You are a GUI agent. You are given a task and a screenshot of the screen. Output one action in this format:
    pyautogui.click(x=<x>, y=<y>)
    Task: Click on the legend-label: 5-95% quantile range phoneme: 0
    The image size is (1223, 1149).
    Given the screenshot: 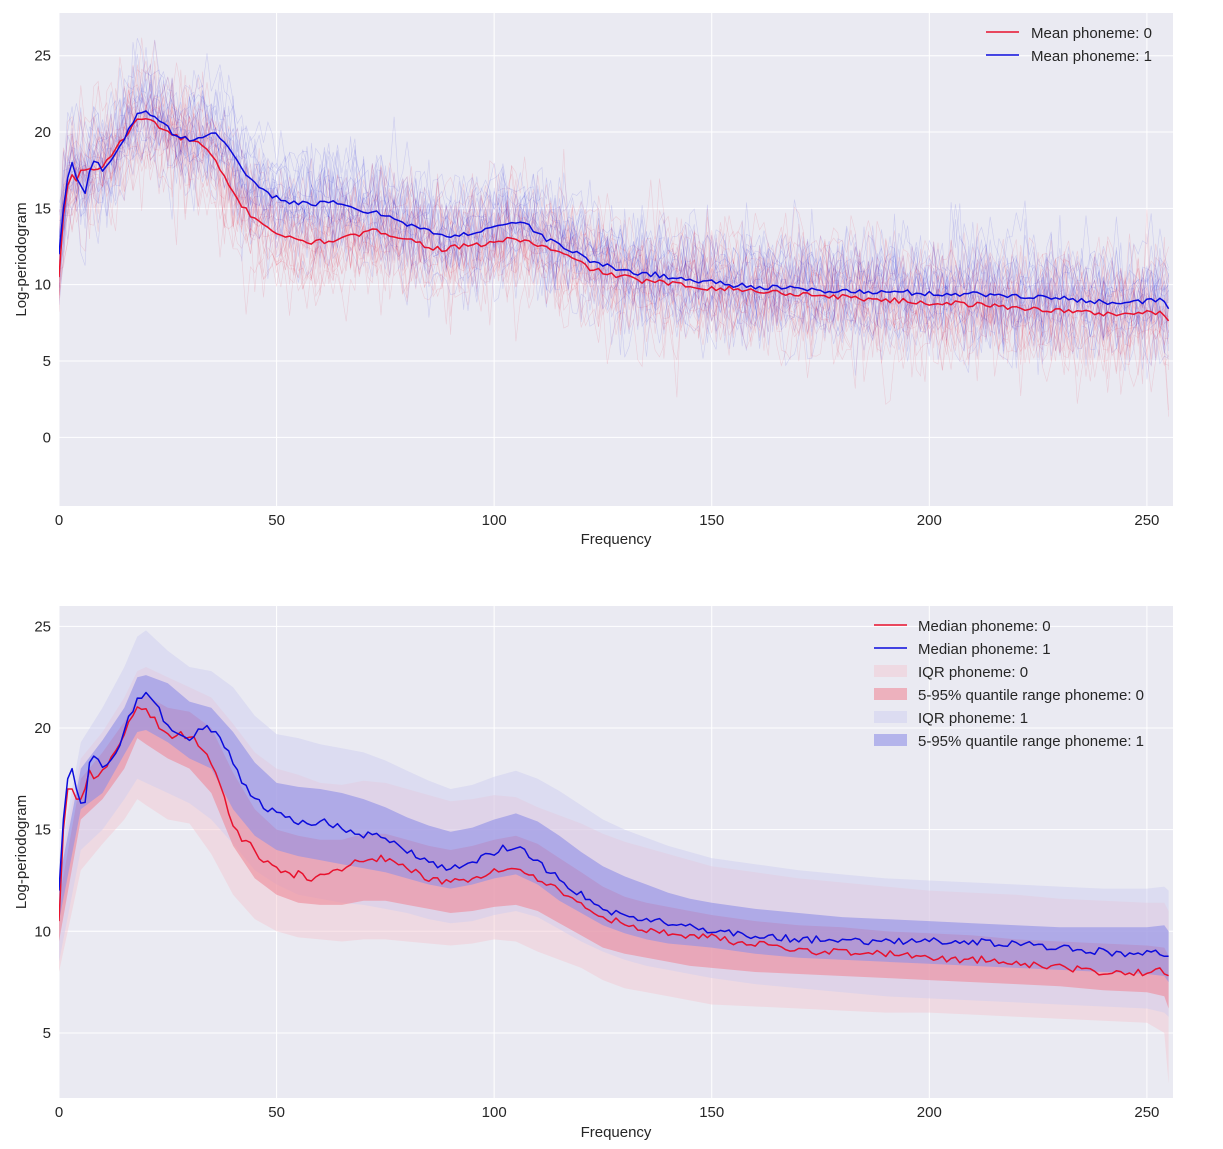 What is the action you would take?
    pyautogui.click(x=1031, y=695)
    